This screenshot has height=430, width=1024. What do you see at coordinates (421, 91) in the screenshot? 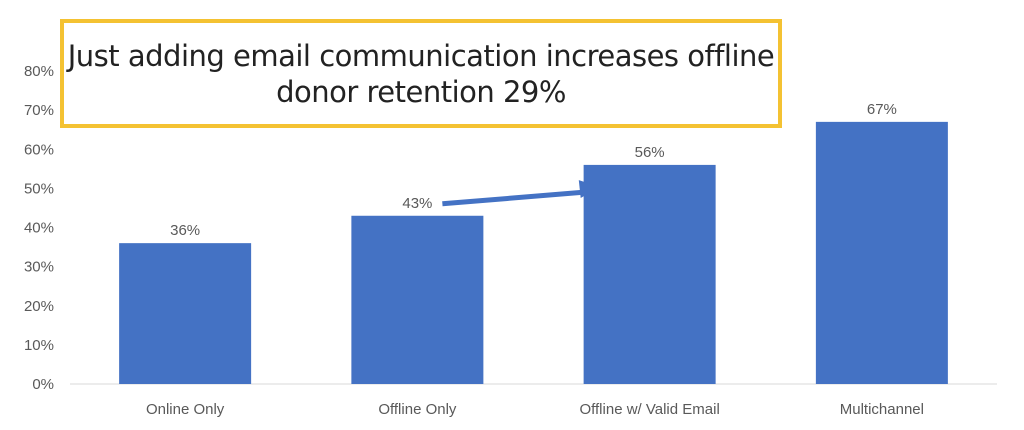
I see `callout-line-2: donor retention 29%` at bounding box center [421, 91].